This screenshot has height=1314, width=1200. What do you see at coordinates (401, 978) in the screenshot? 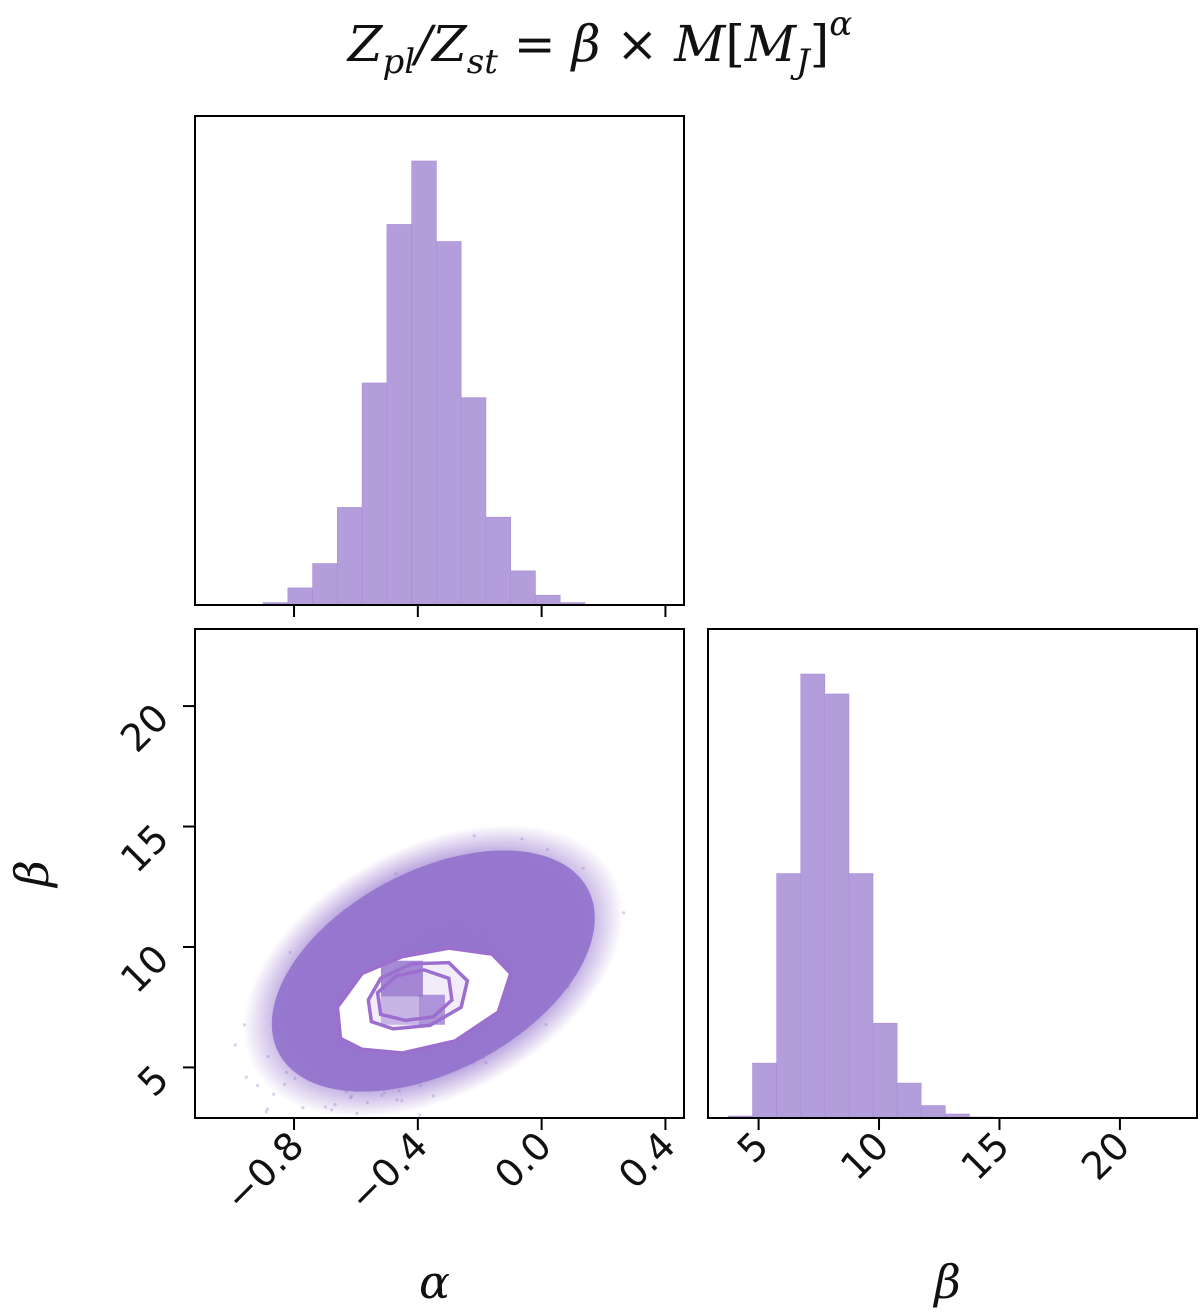
I see `density-block` at bounding box center [401, 978].